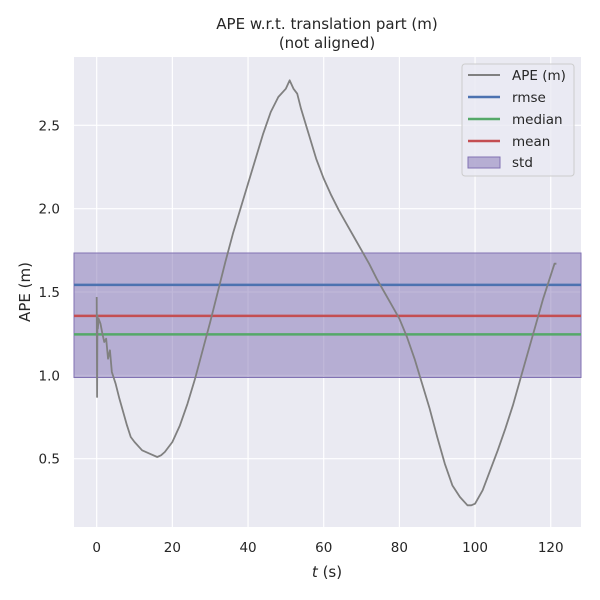 This screenshot has width=600, height=600. I want to click on x-tick-label-3: 60, so click(323, 548).